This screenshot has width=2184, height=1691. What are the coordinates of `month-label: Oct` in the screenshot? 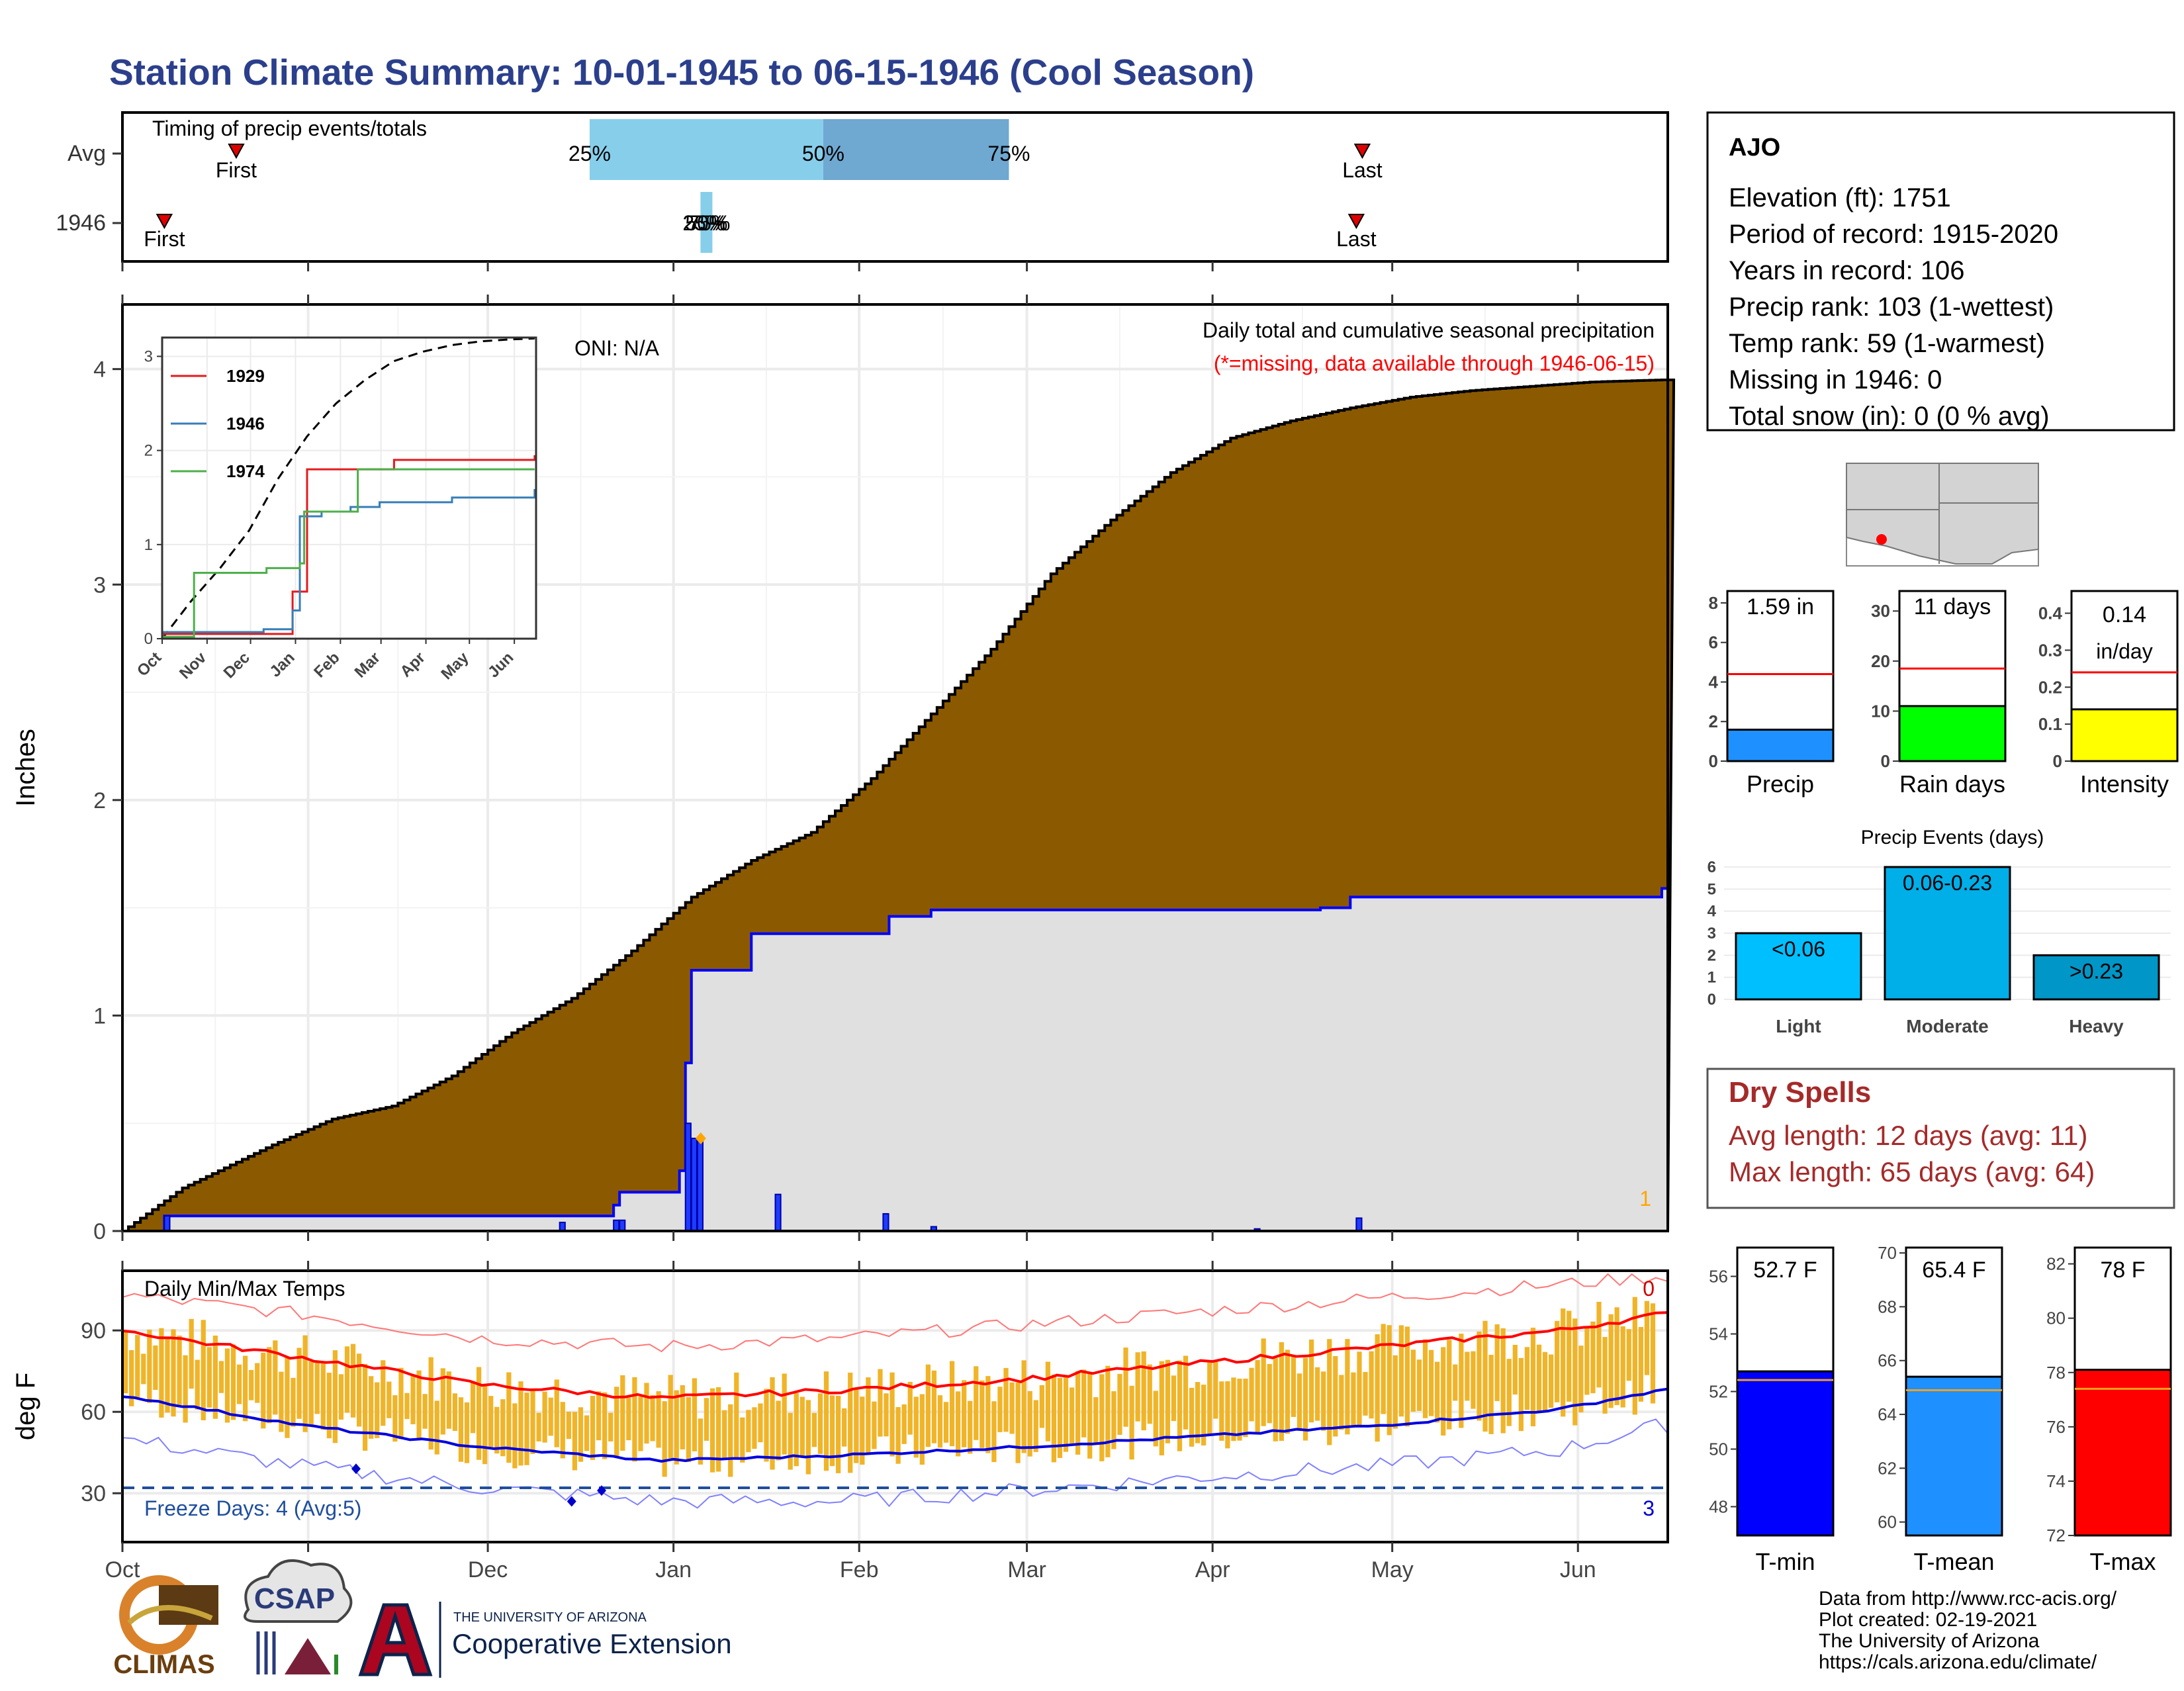 It's located at (122, 1569).